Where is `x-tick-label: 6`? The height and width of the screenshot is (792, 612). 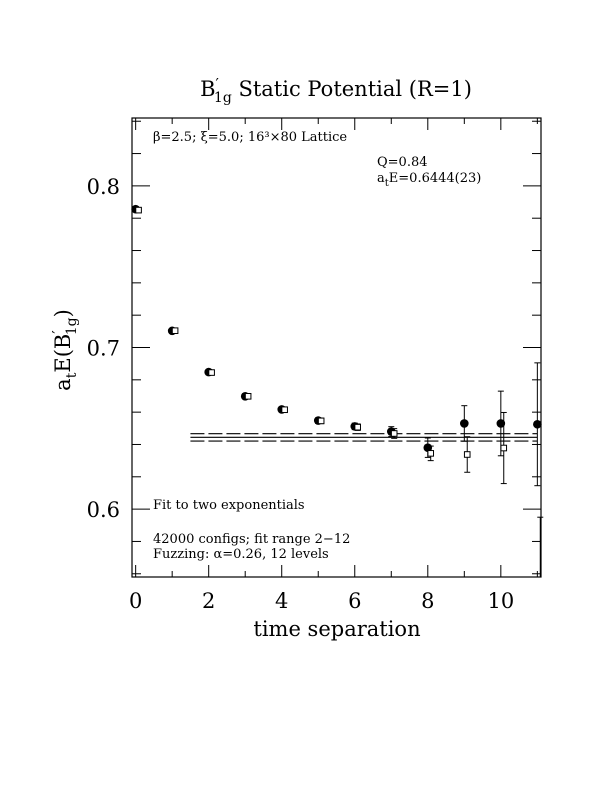 x-tick-label: 6 is located at coordinates (354, 601).